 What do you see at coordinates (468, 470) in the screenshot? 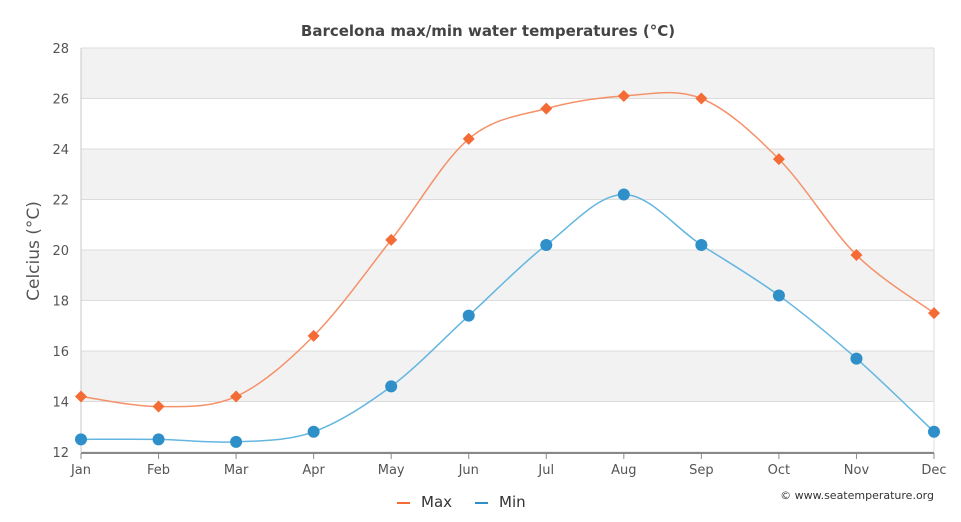
I see `x-tick-label: Jun` at bounding box center [468, 470].